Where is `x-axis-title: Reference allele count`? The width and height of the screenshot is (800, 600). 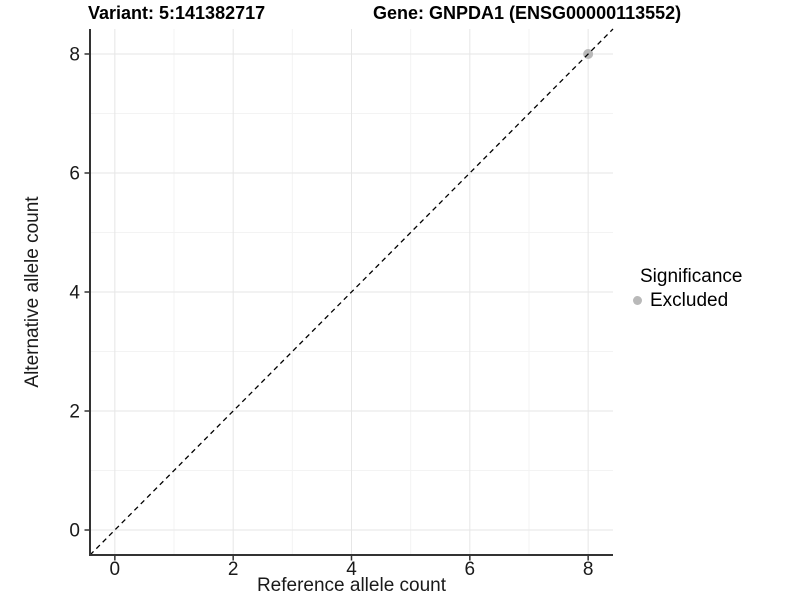
x-axis-title: Reference allele count is located at coordinates (351, 585).